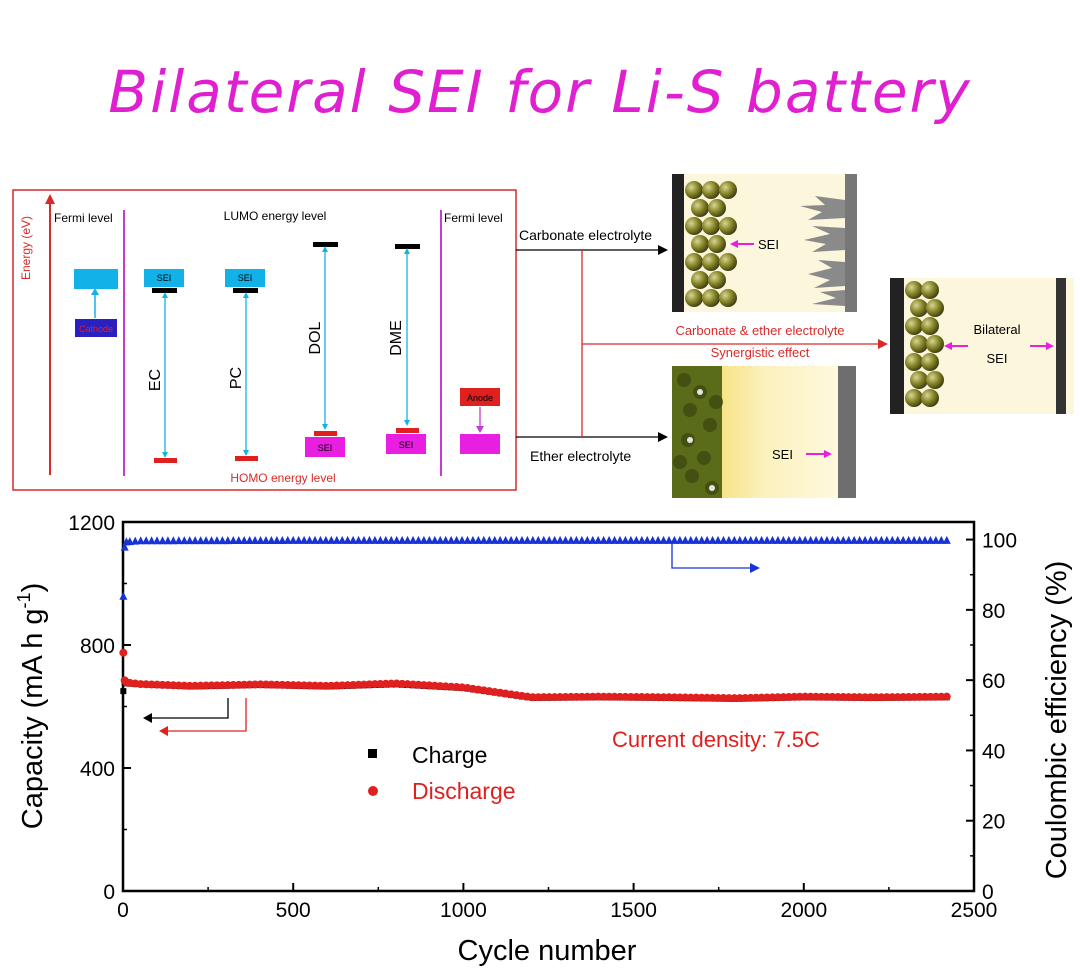 This screenshot has width=1080, height=978. I want to click on y-axis-label: Capacity (mA h g-1), so click(31, 706).